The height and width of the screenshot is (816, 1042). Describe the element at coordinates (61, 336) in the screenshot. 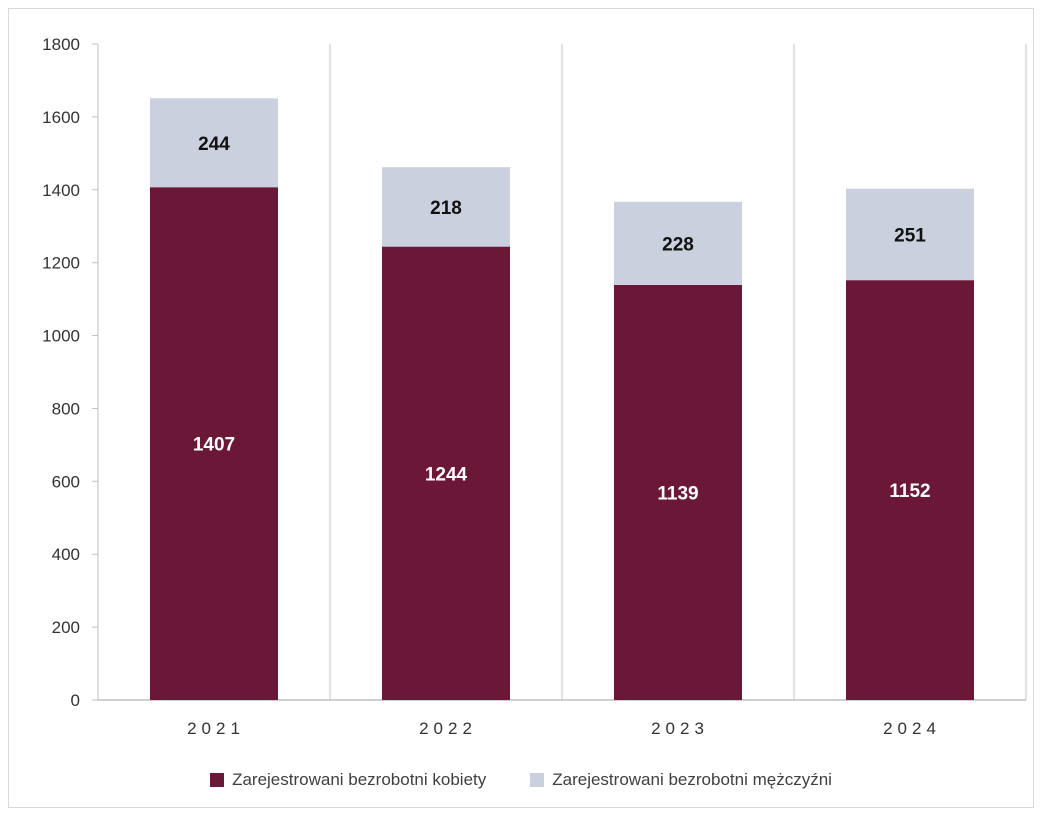

I see `y-tick-label: 1000` at that location.